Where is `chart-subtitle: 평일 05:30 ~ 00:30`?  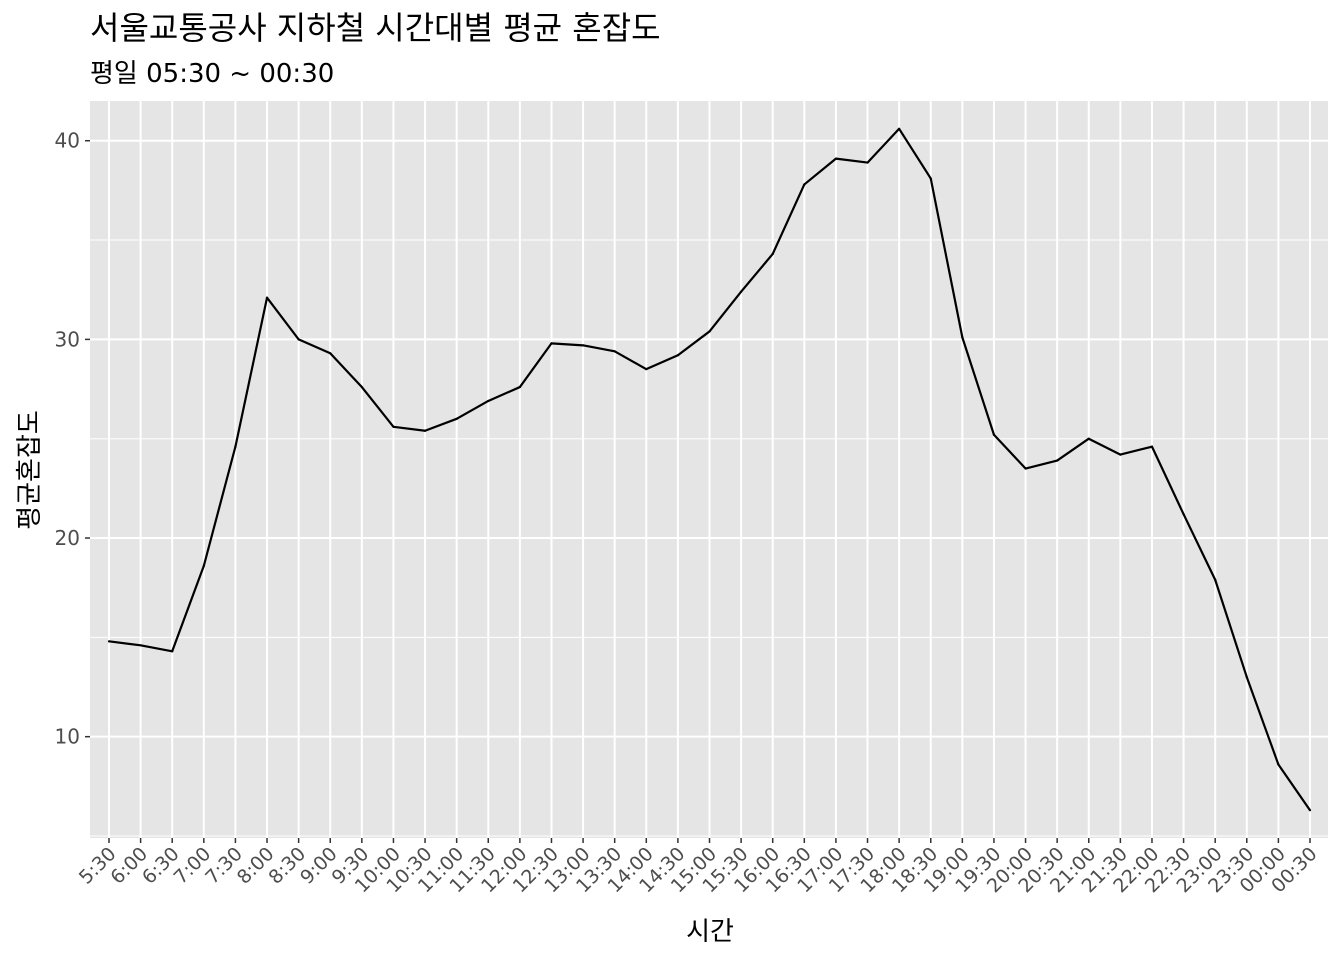
chart-subtitle: 평일 05:30 ~ 00:30 is located at coordinates (212, 74).